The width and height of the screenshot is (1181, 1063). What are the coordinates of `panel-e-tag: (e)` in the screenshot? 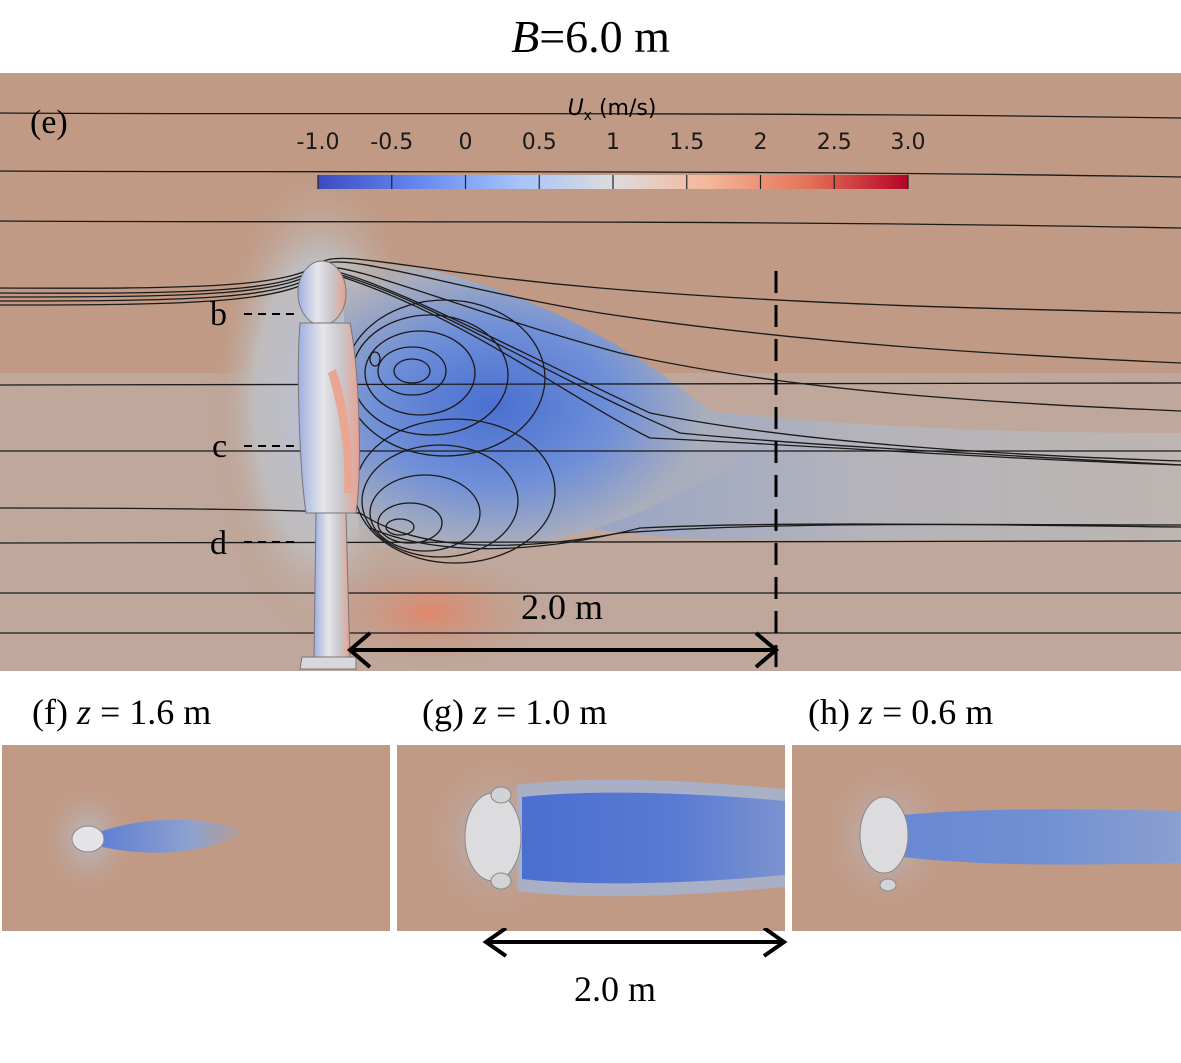 It's located at (49, 122).